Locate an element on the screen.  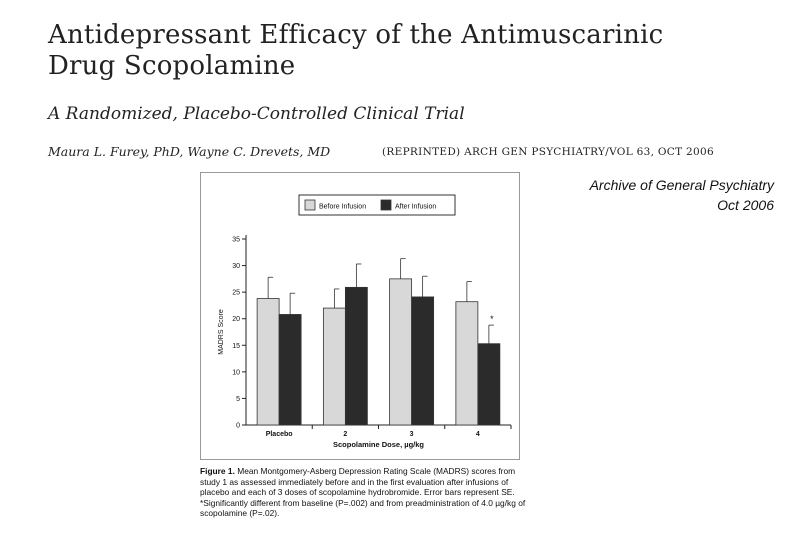
side-note-date: Oct 2006 is located at coordinates (745, 205).